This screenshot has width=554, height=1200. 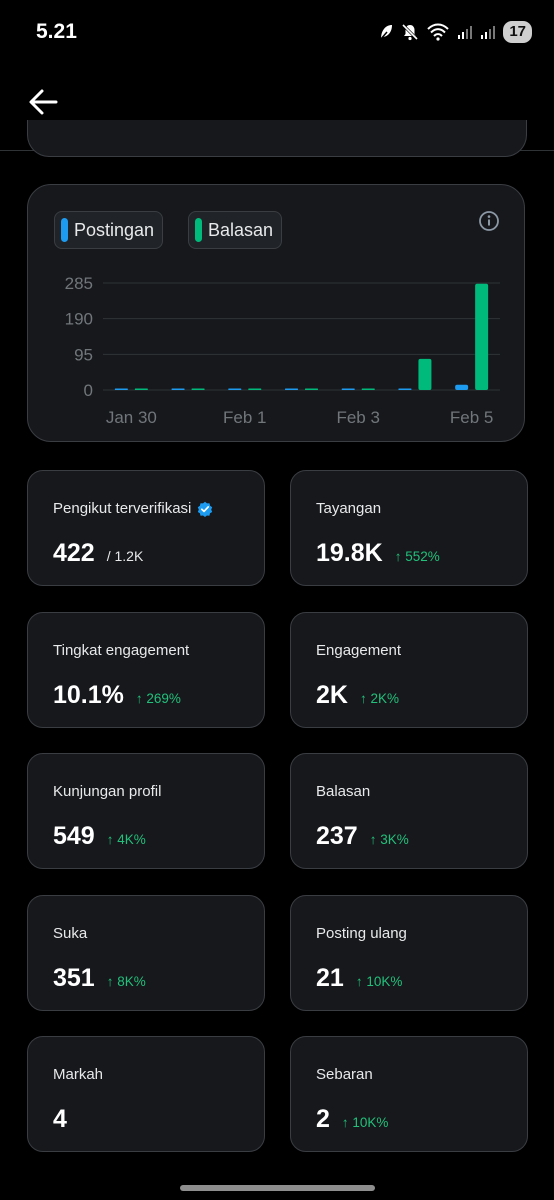 I want to click on previous-card, so click(x=277, y=138).